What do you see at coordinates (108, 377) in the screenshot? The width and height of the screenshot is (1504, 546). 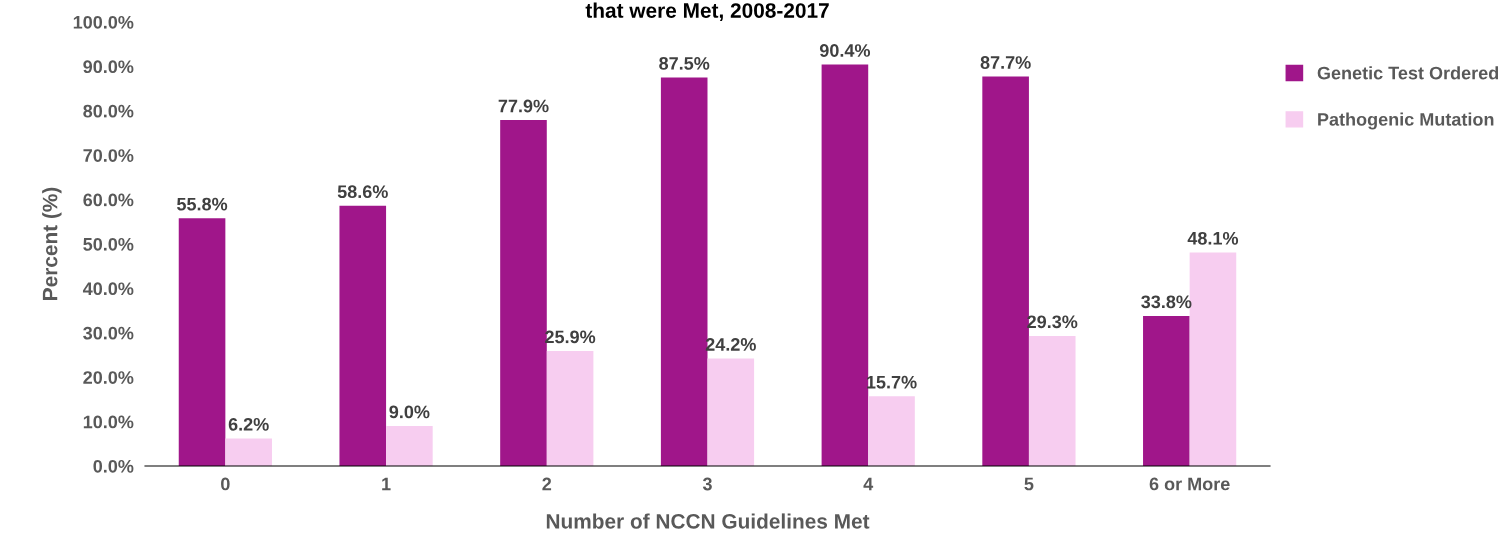 I see `y-tick-label: 20.0%` at bounding box center [108, 377].